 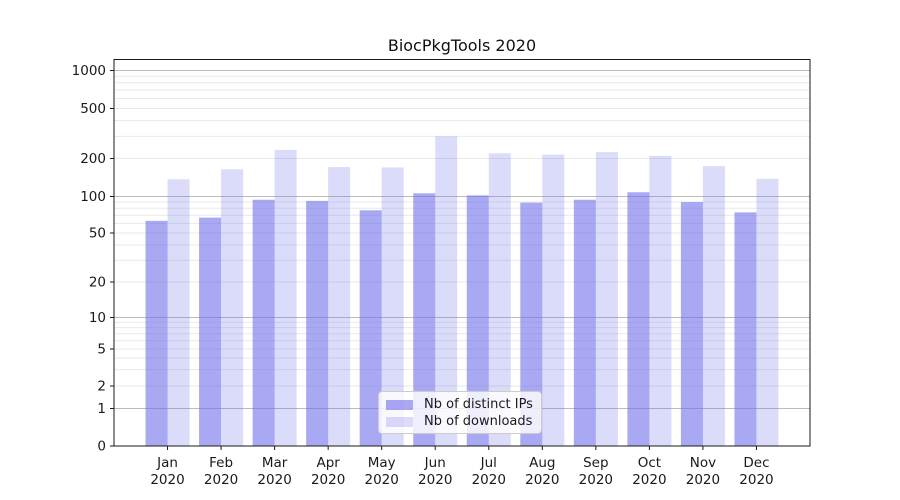 I want to click on y-tick-label: 2, so click(x=101, y=387).